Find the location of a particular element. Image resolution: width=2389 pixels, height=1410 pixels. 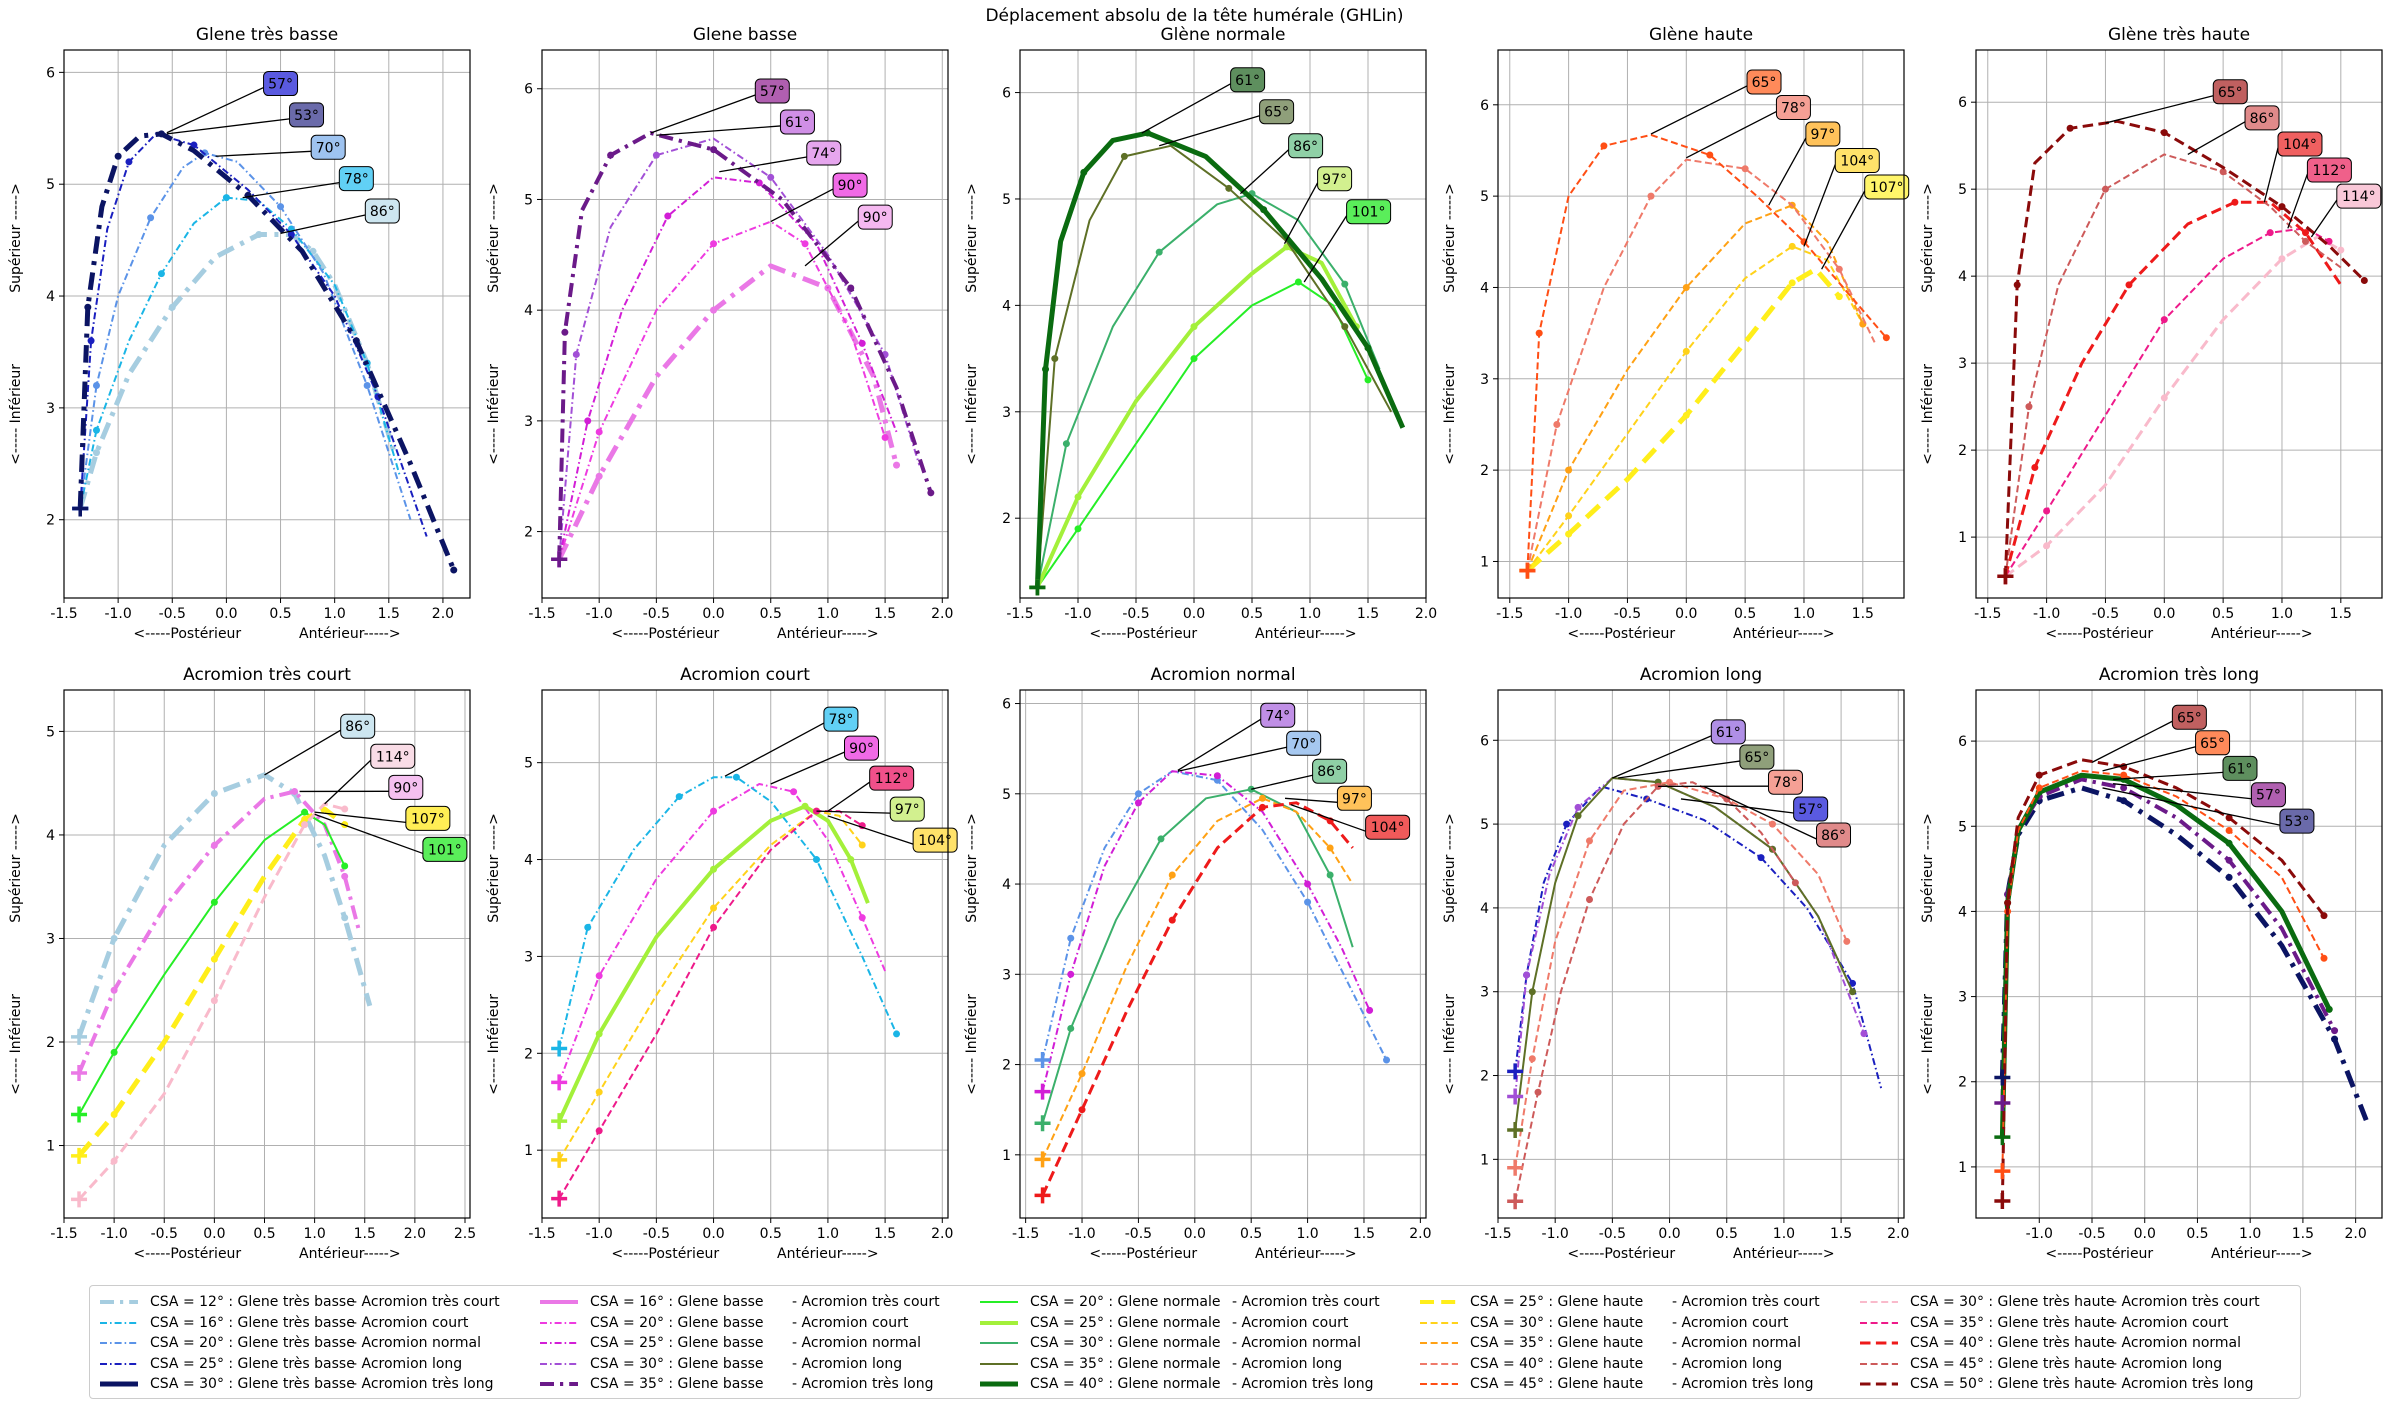

legend-label: CSA = 20° : Glene normale is located at coordinates (1125, 1302).